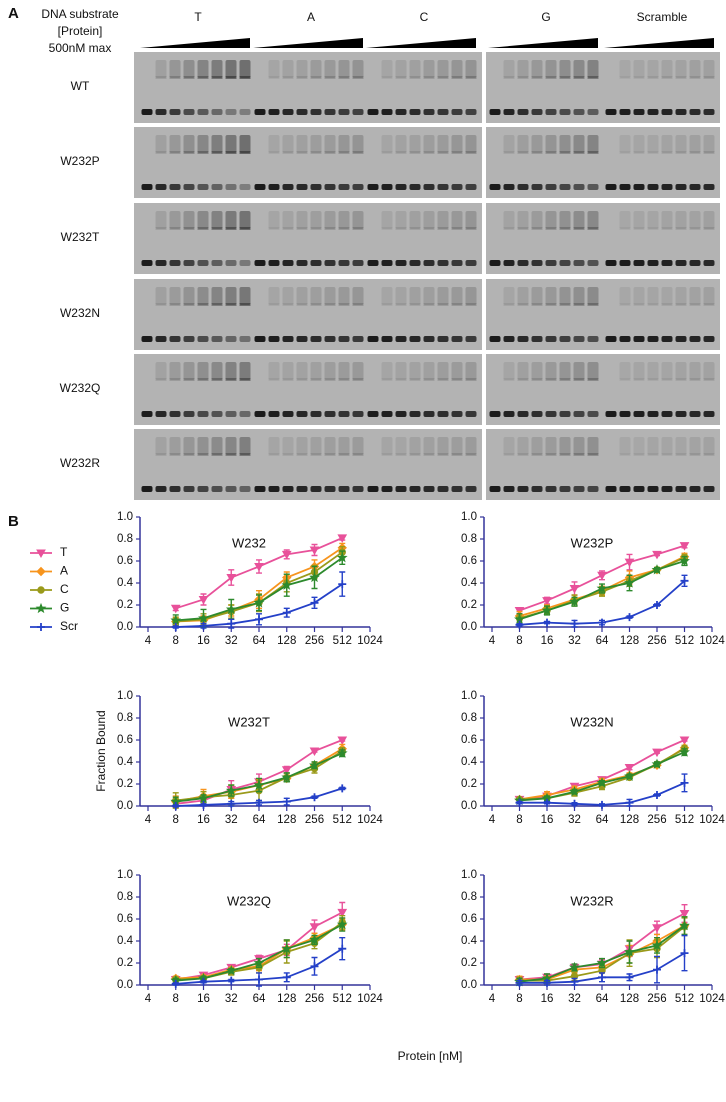 The height and width of the screenshot is (1102, 726). I want to click on x-axis-label: Protein [nM], so click(430, 1056).